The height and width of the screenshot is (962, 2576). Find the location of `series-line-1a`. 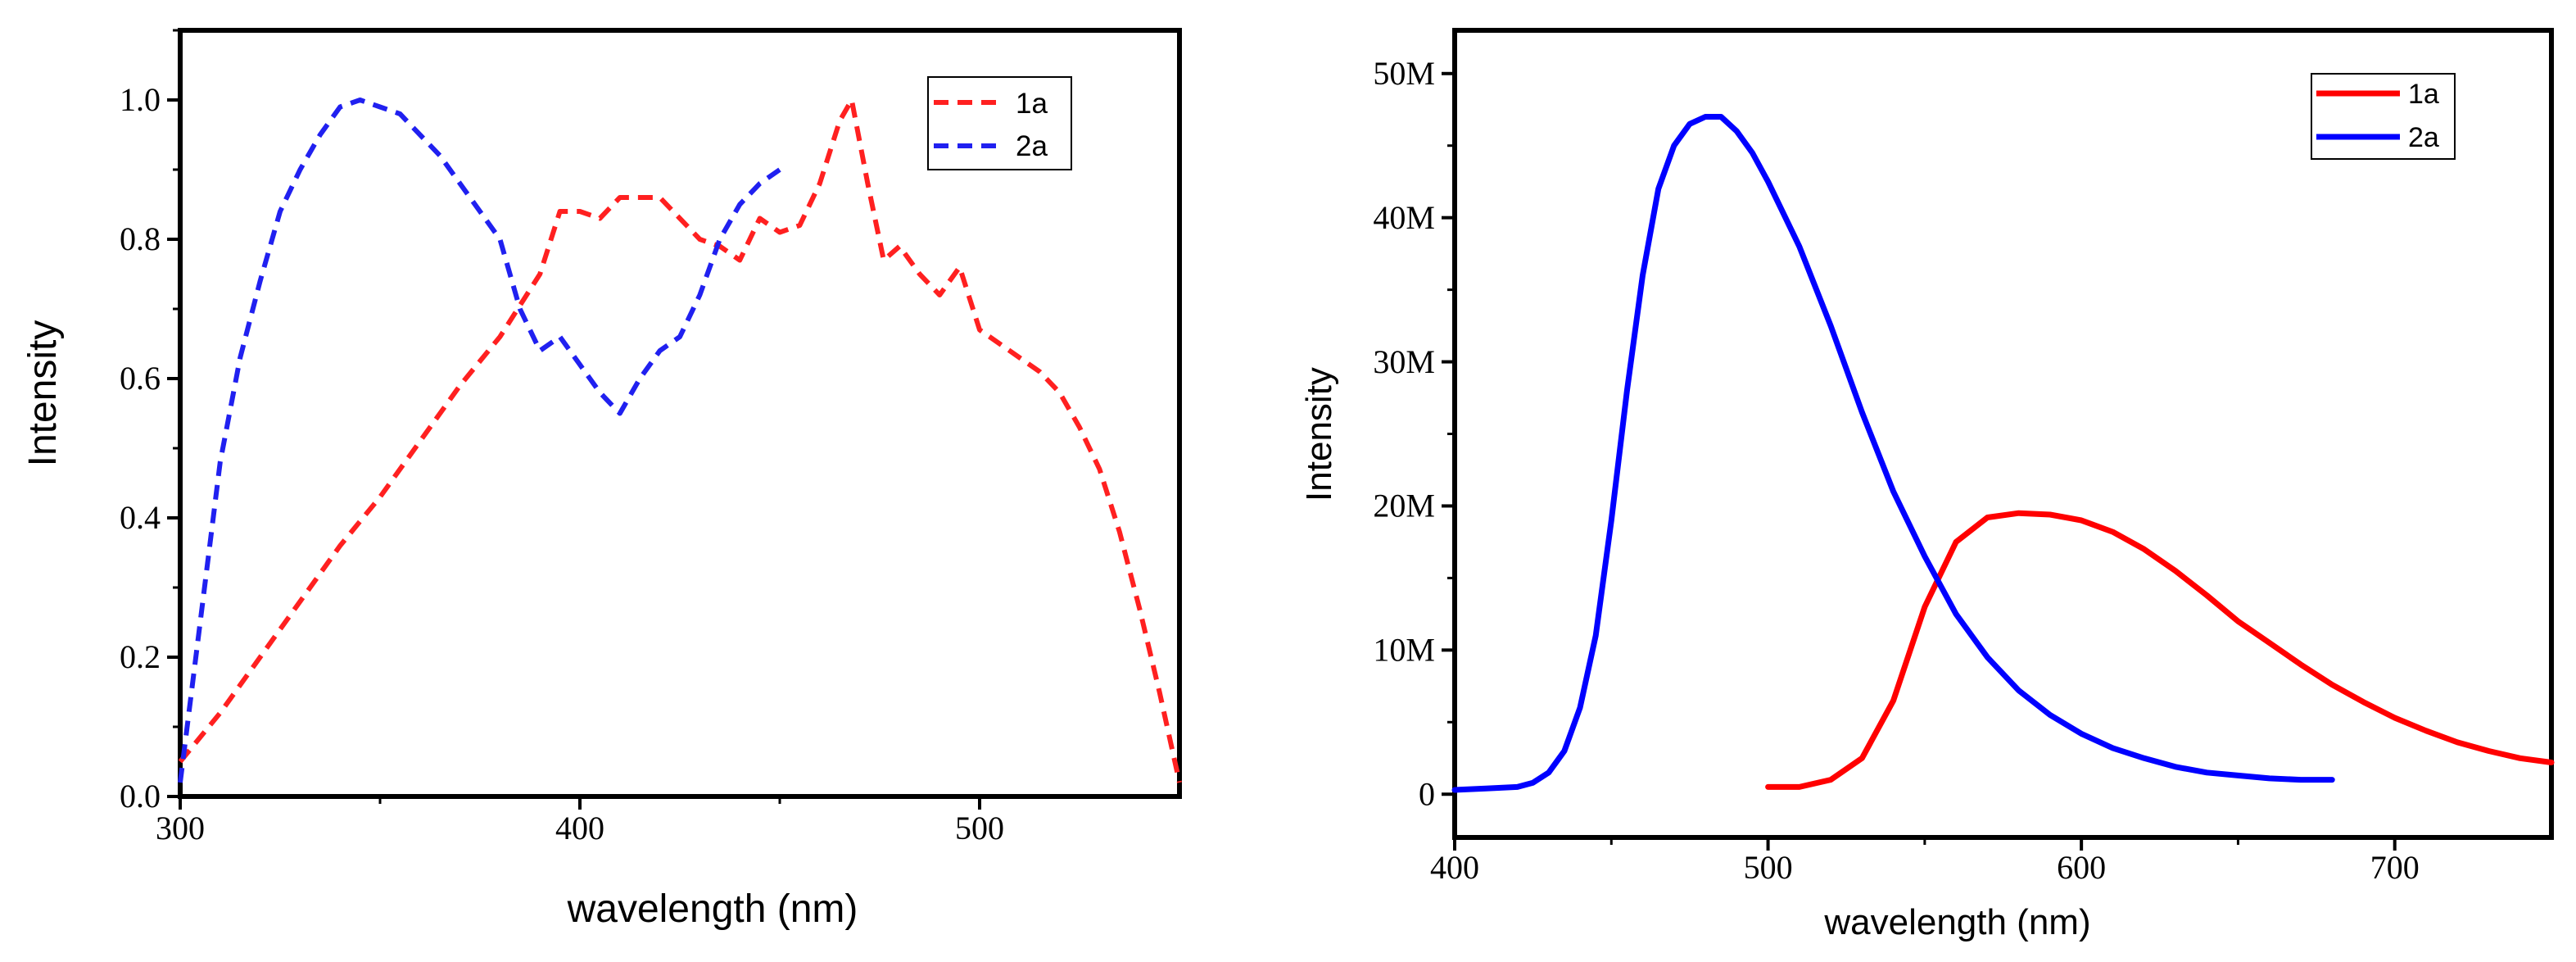

series-line-1a is located at coordinates (2160, 650).